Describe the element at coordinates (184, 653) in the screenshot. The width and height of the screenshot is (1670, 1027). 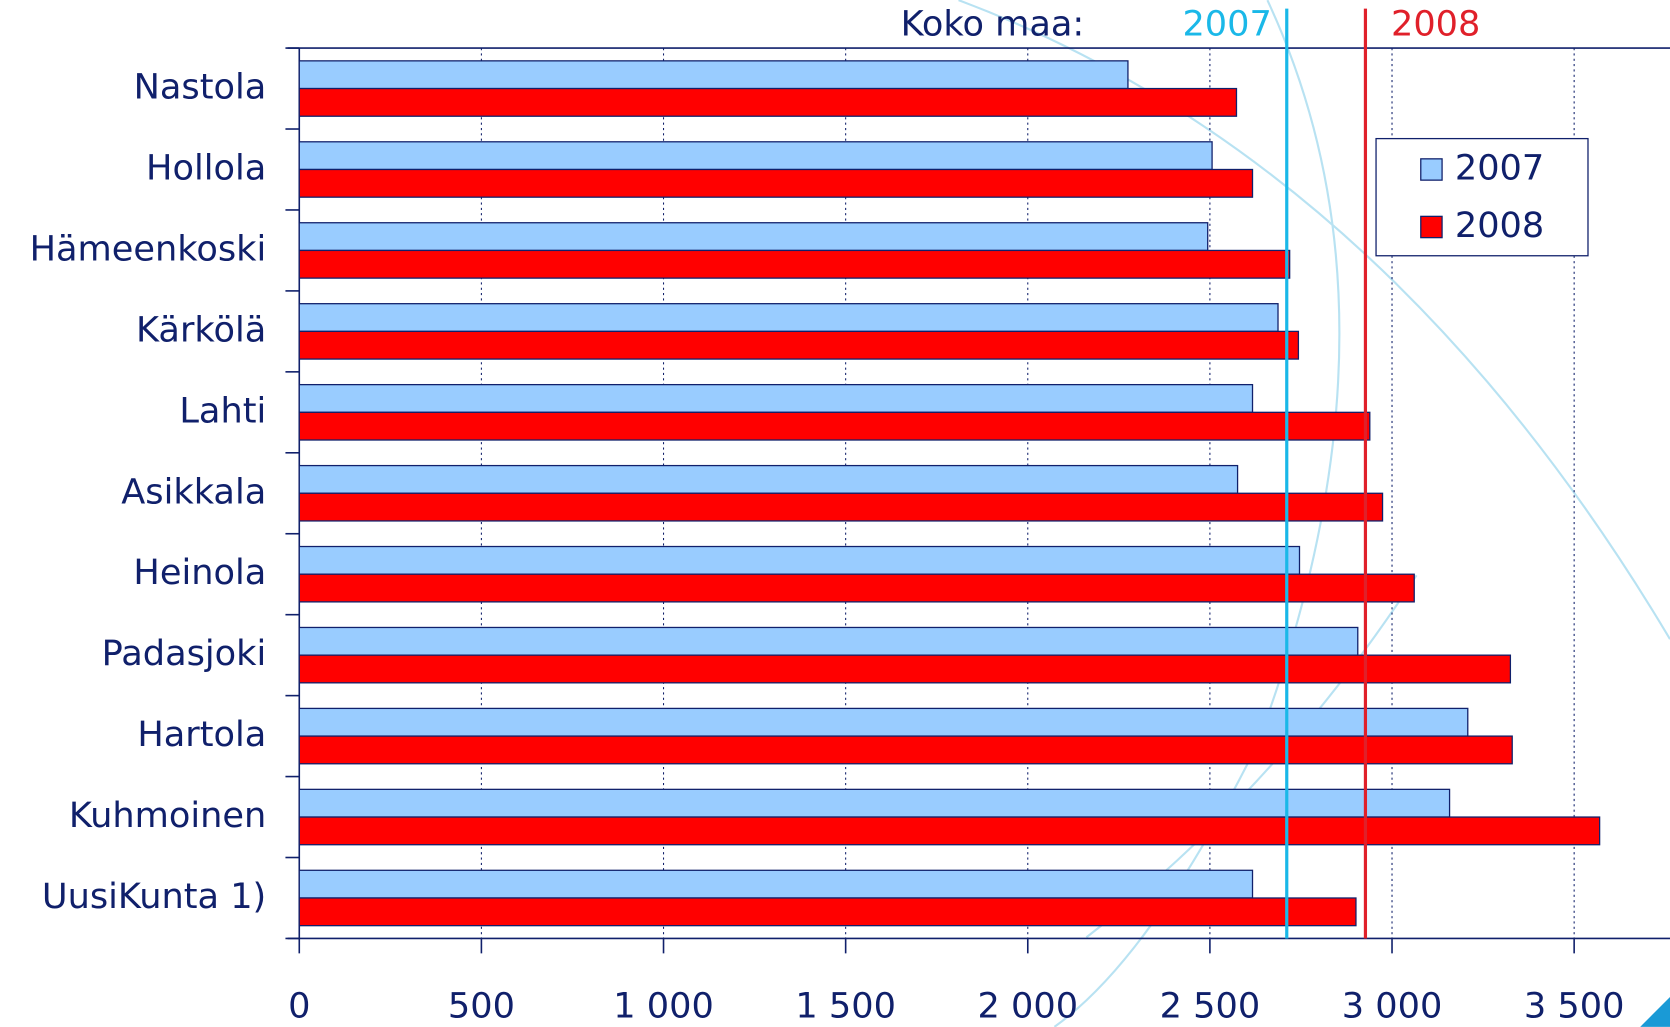
I see `y-tick-label: Padasjoki` at that location.